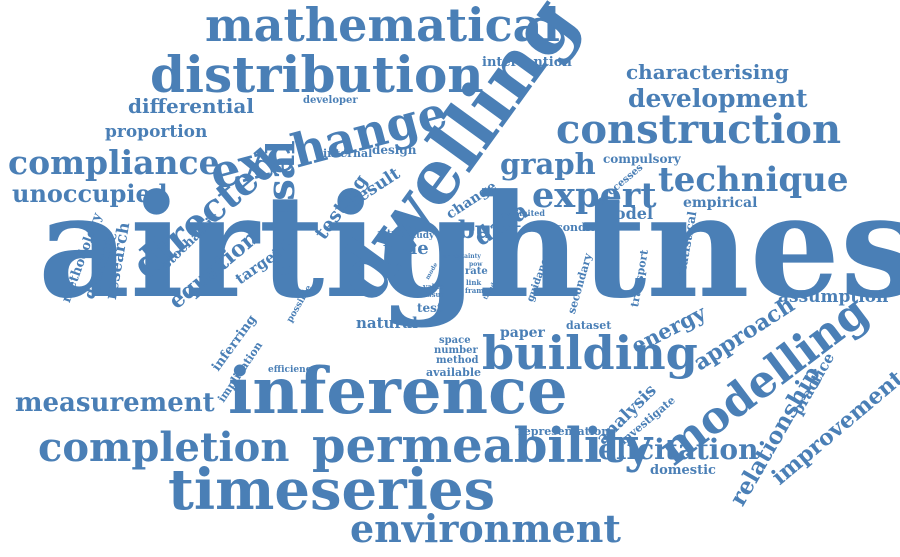 Image resolution: width=900 pixels, height=557 pixels. I want to click on word-space: space, so click(455, 340).